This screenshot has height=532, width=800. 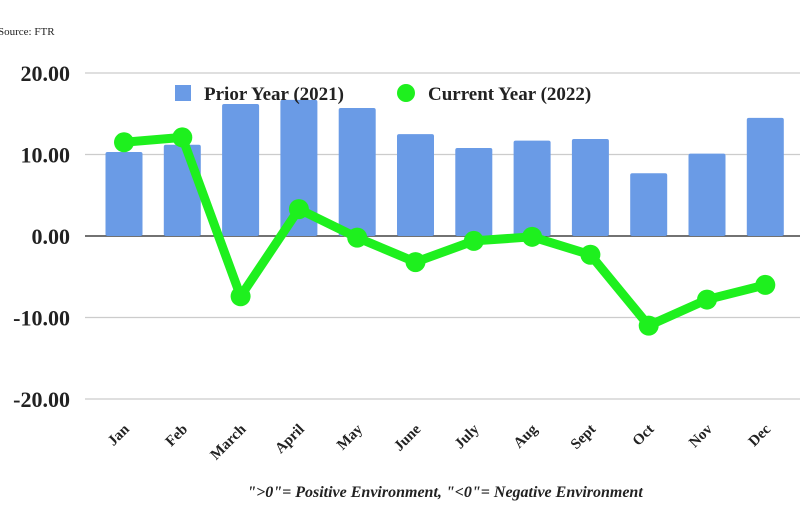 What do you see at coordinates (357, 237) in the screenshot?
I see `point-may` at bounding box center [357, 237].